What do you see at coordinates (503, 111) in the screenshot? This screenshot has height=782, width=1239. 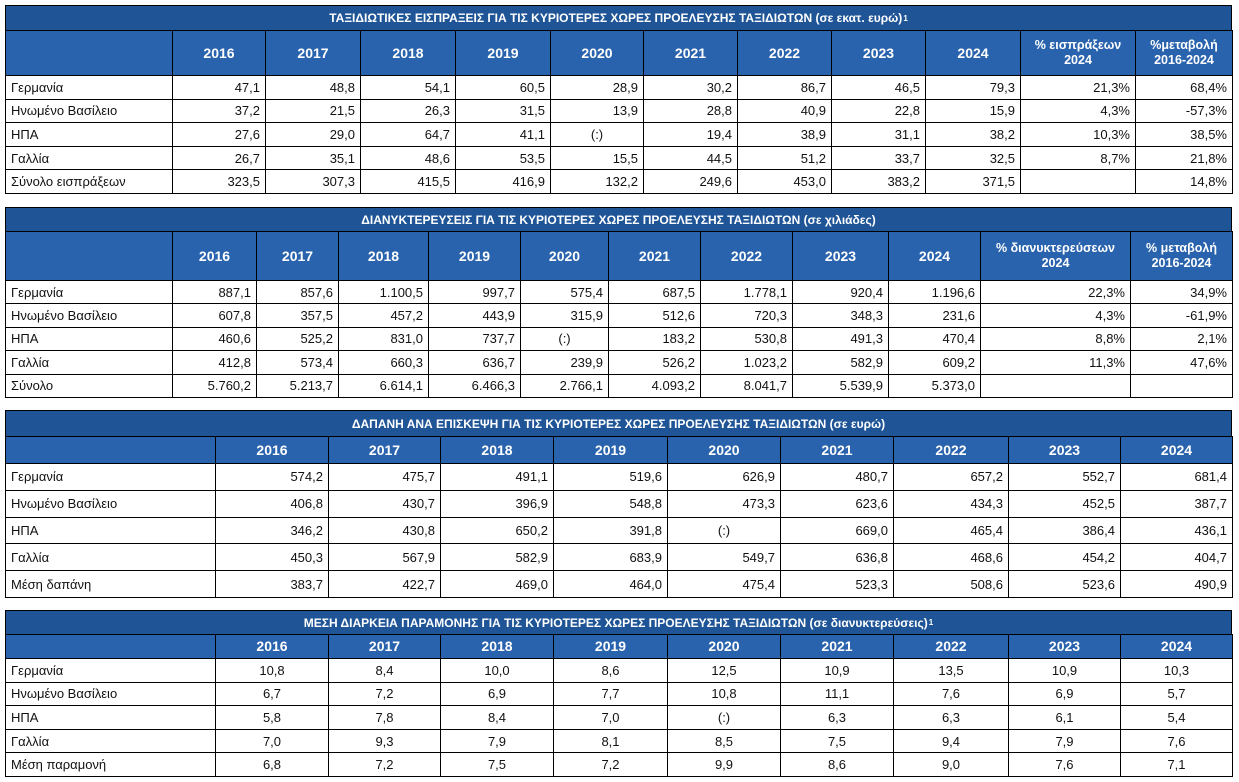 I see `cell: 31,5` at bounding box center [503, 111].